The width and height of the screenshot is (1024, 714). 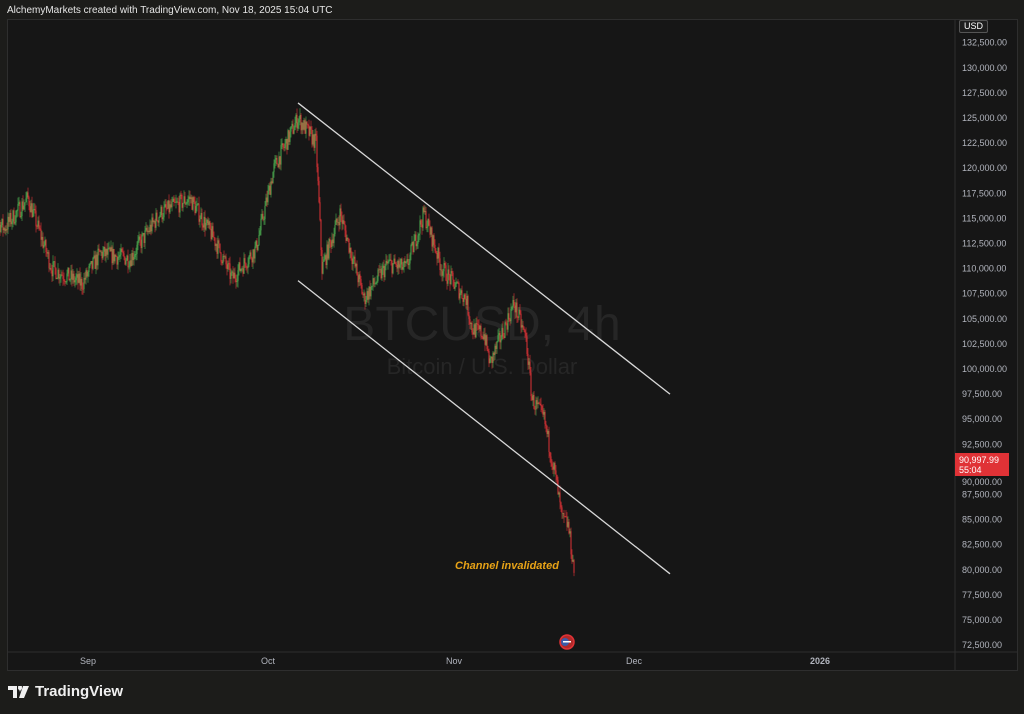 What do you see at coordinates (455, 661) in the screenshot?
I see `time-axis: Sep Oct Nov Dec 2026` at bounding box center [455, 661].